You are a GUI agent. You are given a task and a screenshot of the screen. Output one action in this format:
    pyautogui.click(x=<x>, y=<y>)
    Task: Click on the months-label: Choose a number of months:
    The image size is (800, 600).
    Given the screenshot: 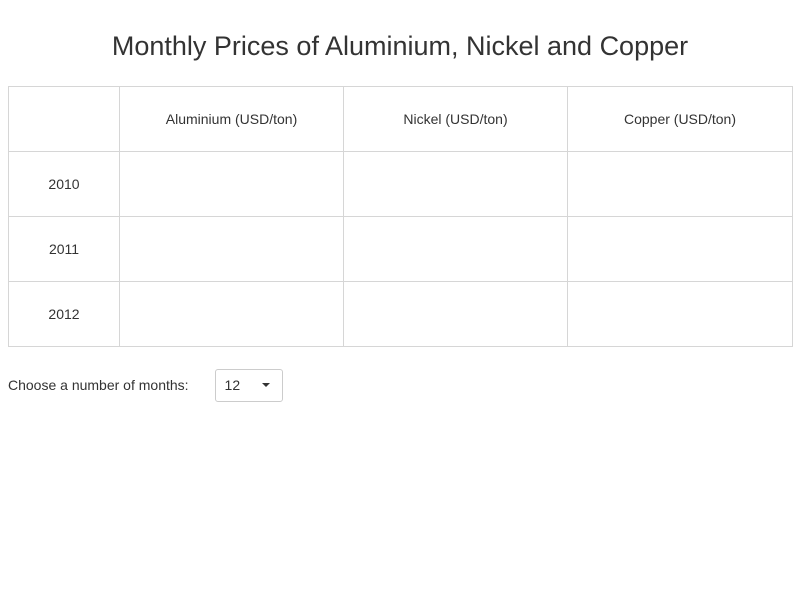 What is the action you would take?
    pyautogui.click(x=98, y=385)
    